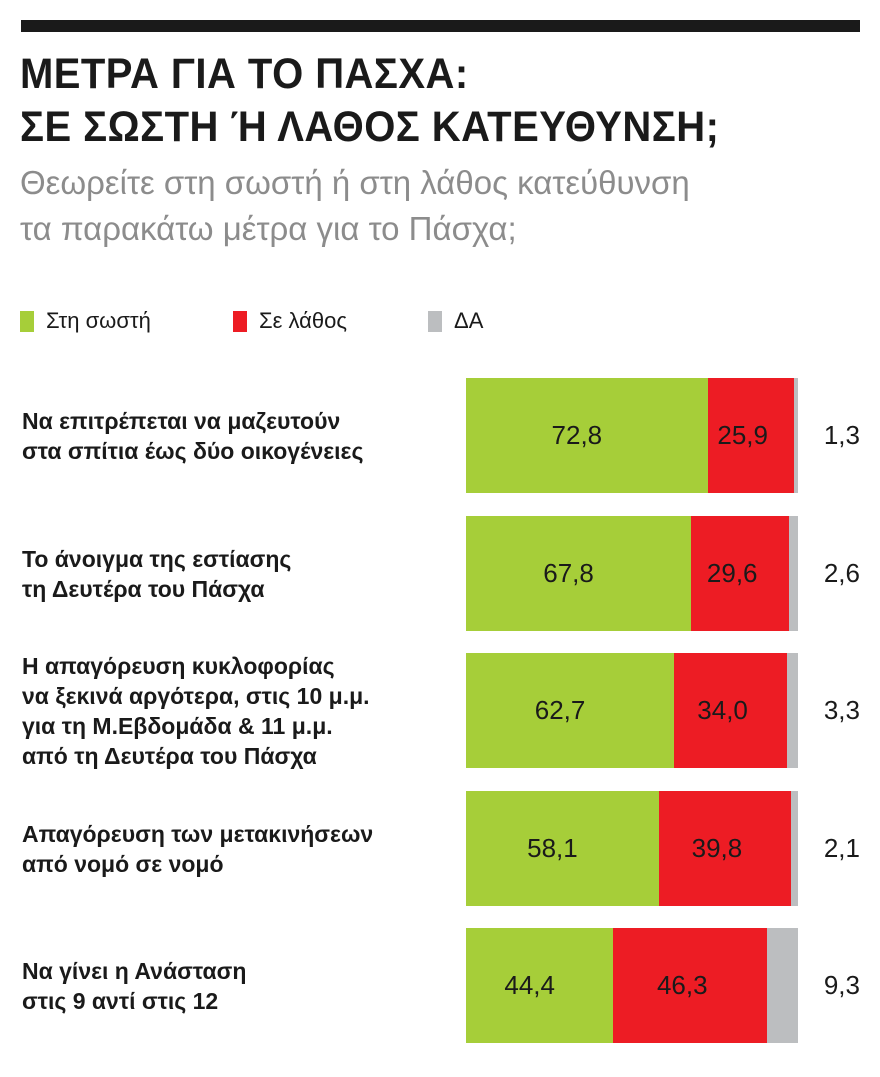 The image size is (880, 1077). I want to click on legend-label: ΔΑ, so click(469, 320).